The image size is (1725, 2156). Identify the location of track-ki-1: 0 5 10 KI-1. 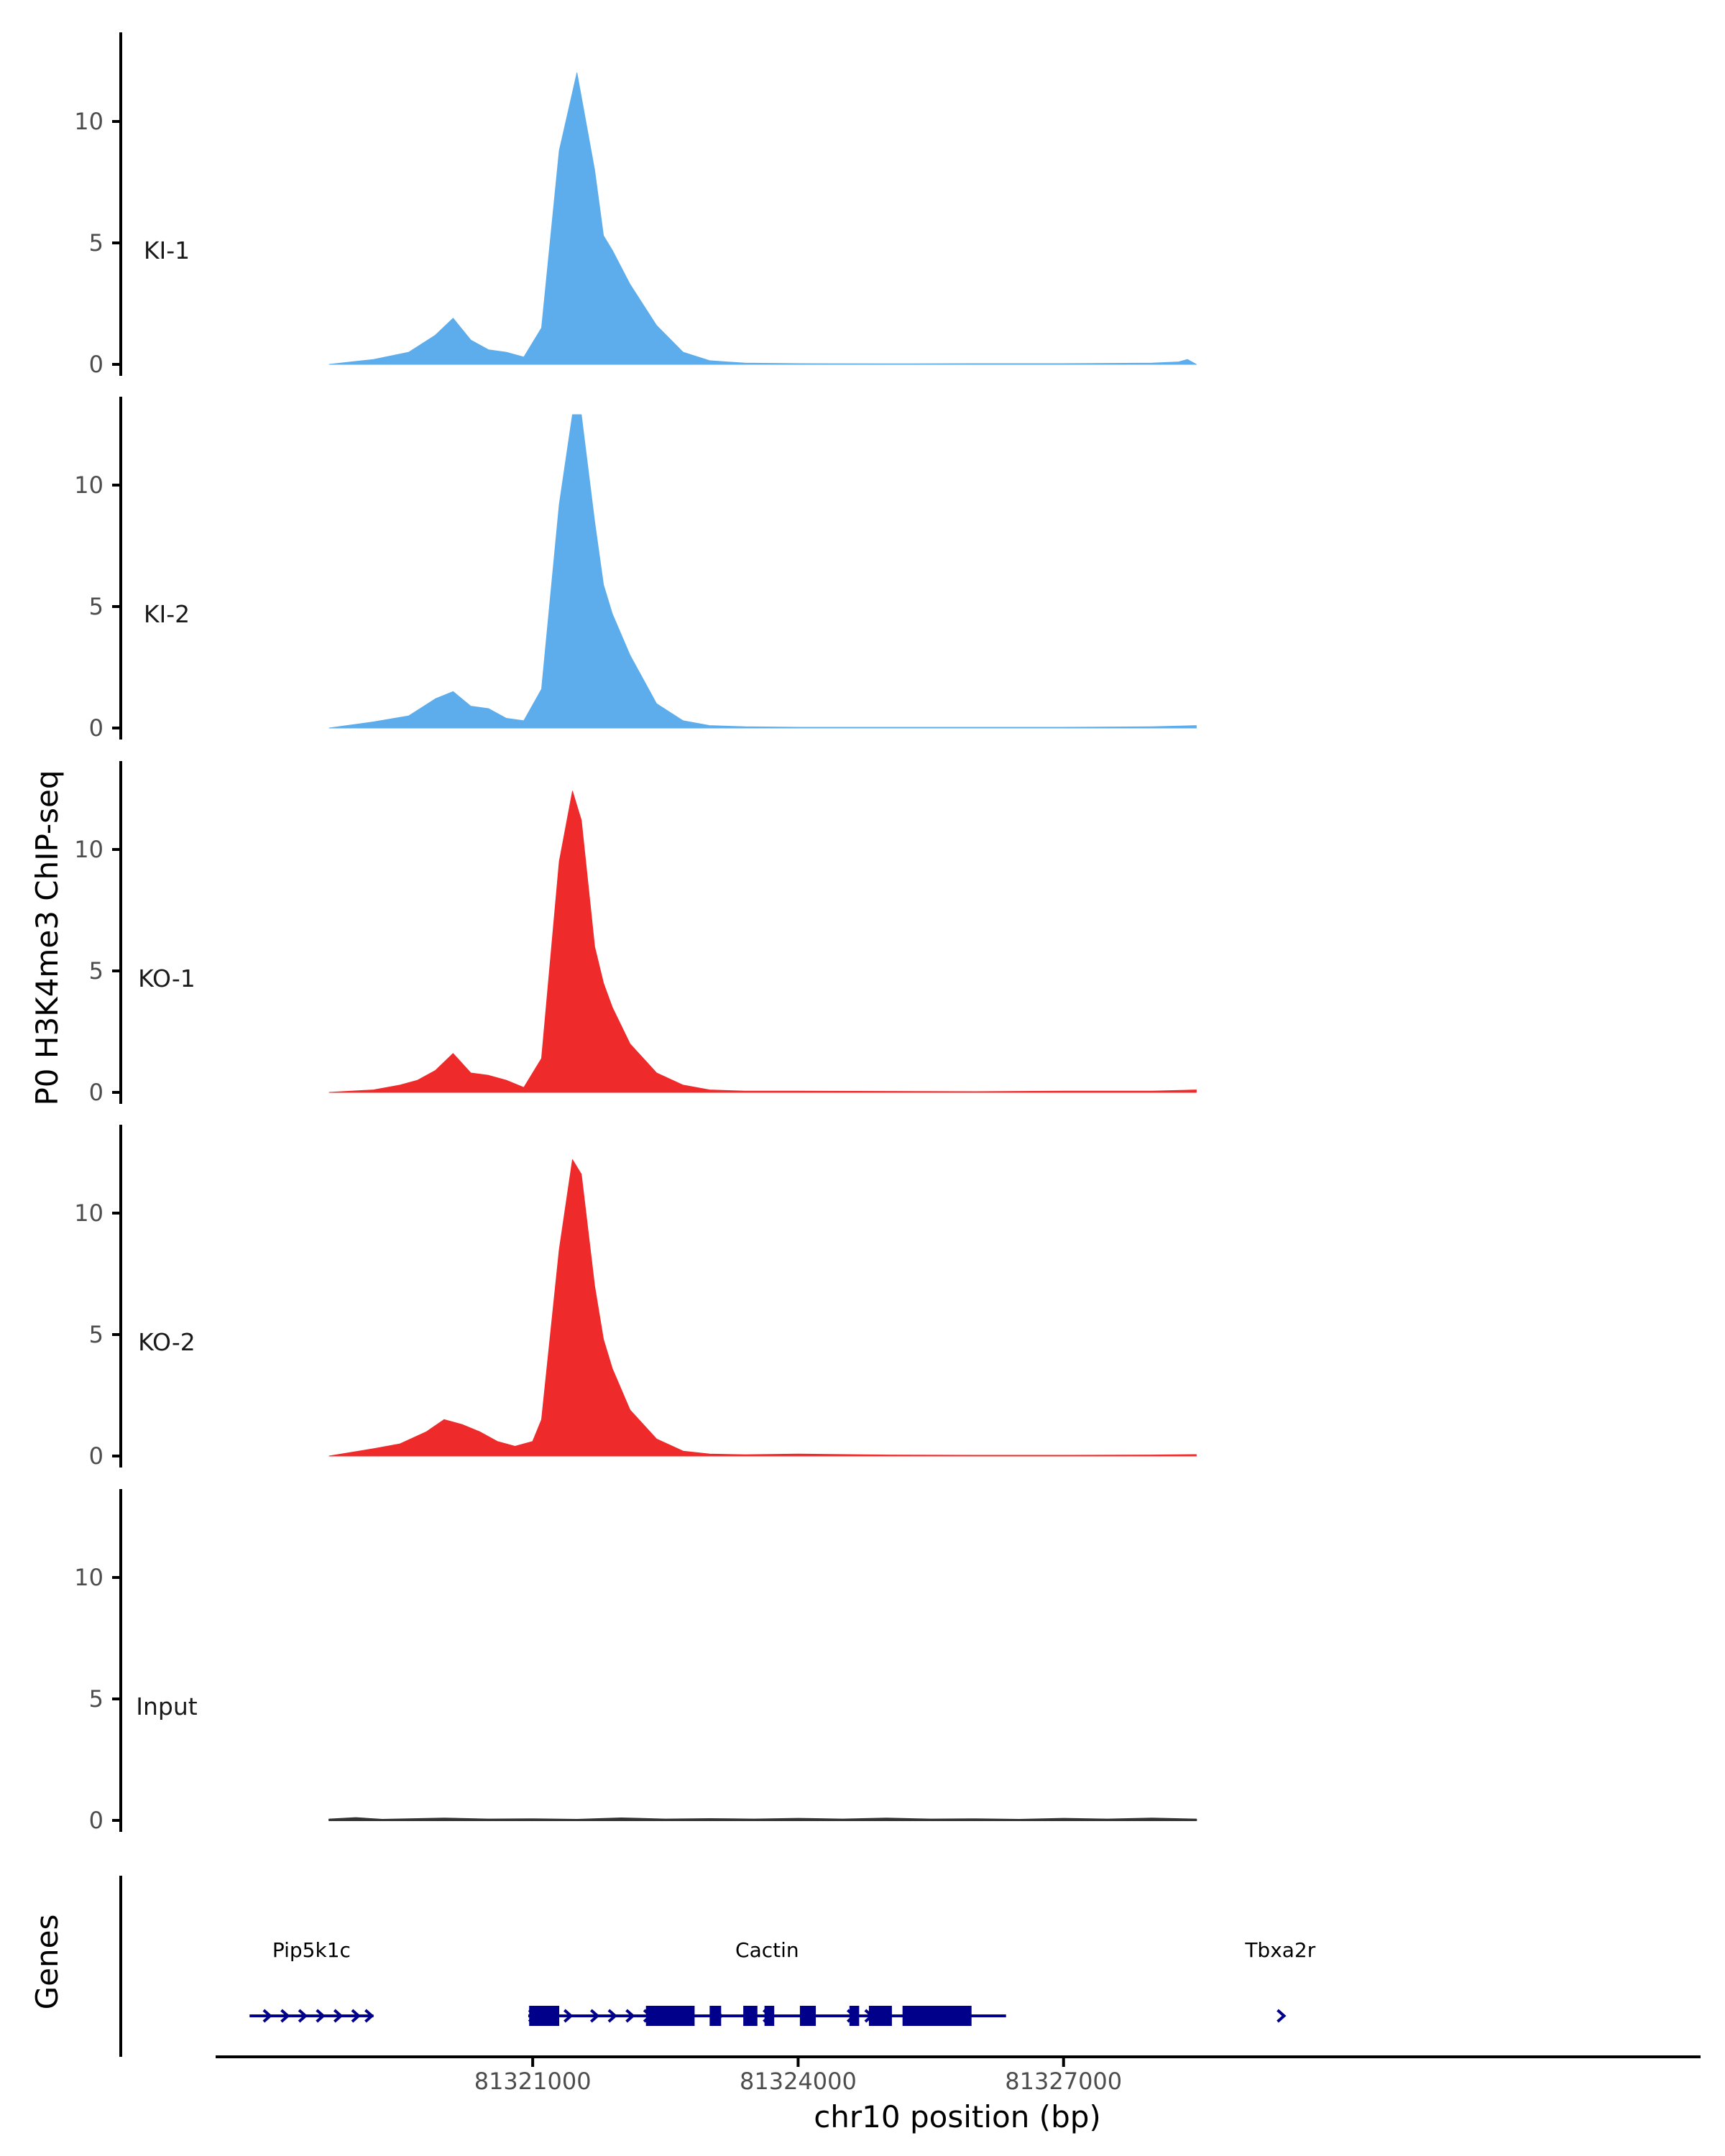
(635, 205).